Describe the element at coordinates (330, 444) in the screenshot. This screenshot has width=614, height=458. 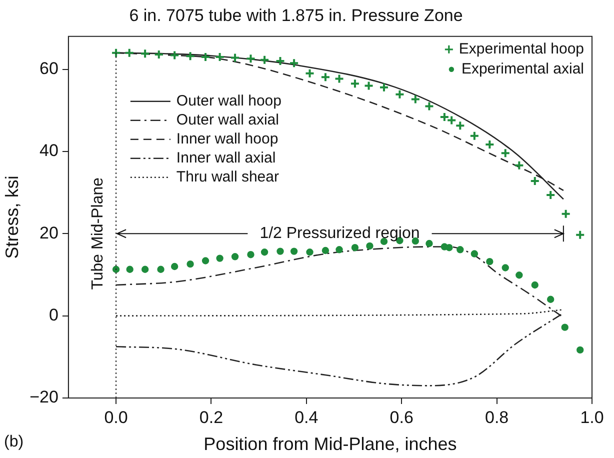
I see `x-axis-title: Position from Mid-Plane, inches` at that location.